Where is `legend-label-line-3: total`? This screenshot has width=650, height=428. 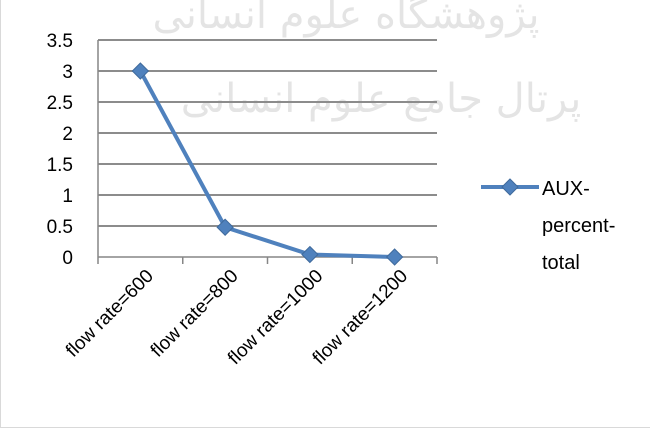 legend-label-line-3: total is located at coordinates (561, 263).